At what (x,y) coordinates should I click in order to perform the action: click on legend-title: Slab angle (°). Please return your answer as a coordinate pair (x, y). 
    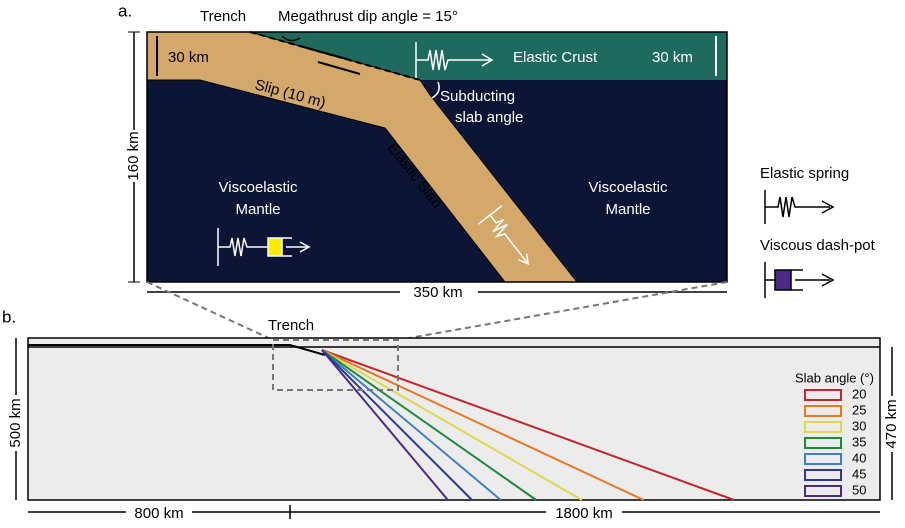
    Looking at the image, I should click on (834, 377).